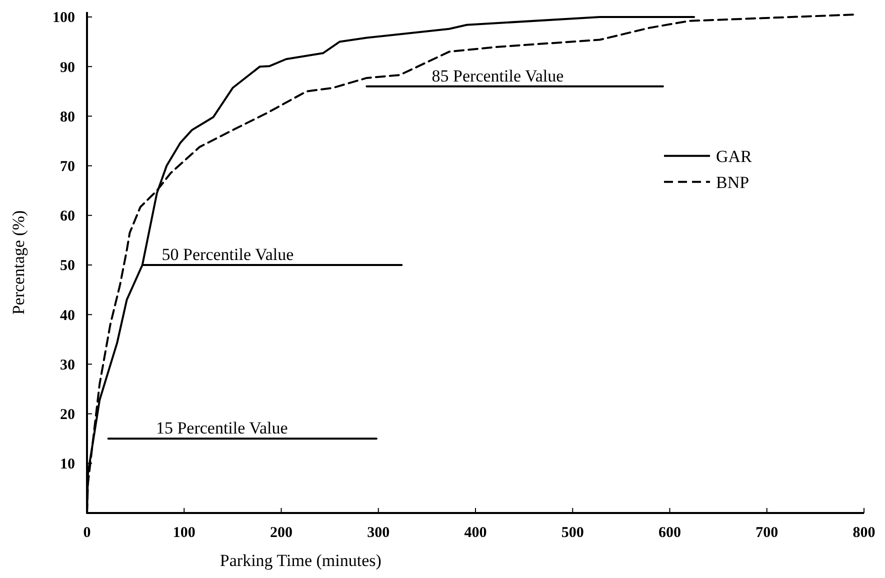 This screenshot has height=578, width=885. I want to click on x-tick-label: 600, so click(669, 533).